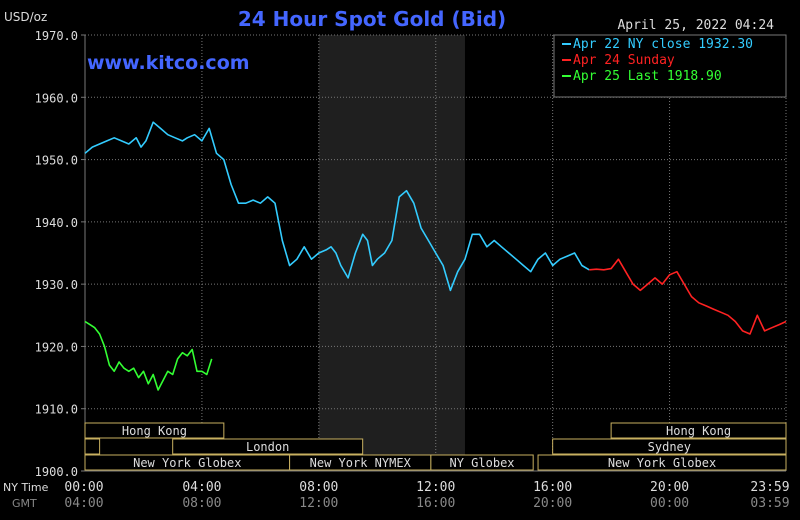  I want to click on timestamp: April 25, 2022 04:24, so click(695, 25).